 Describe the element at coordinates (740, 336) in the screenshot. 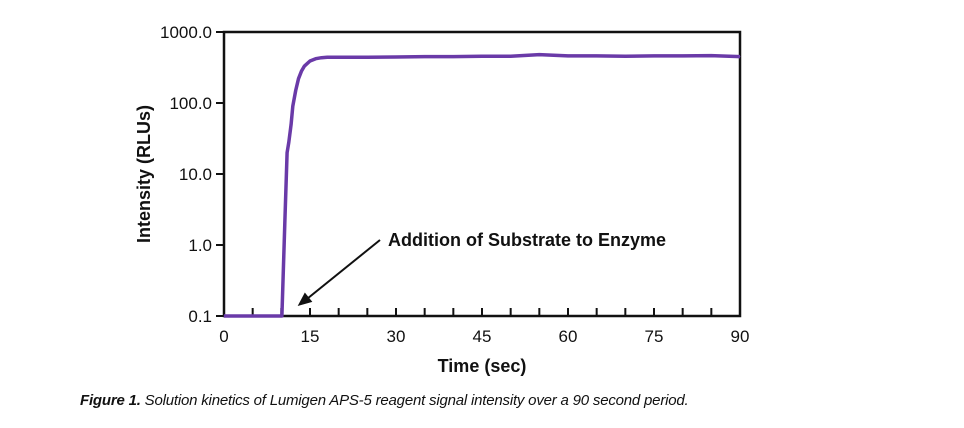

I see `x-tick-label: 90` at that location.